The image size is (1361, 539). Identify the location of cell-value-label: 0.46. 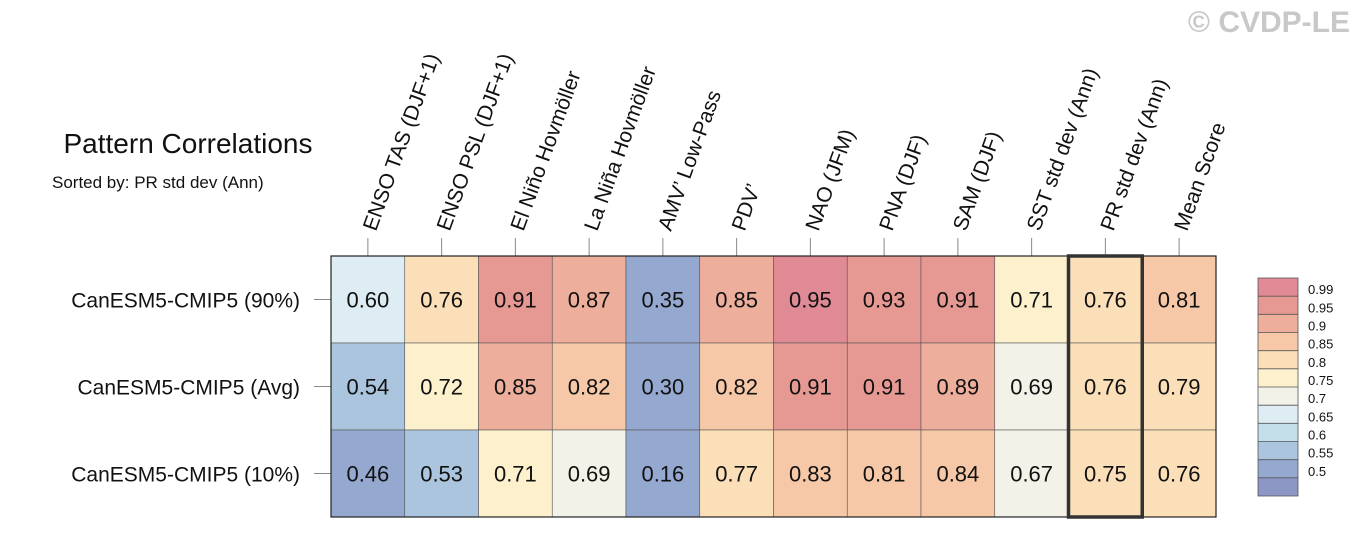
(367, 474).